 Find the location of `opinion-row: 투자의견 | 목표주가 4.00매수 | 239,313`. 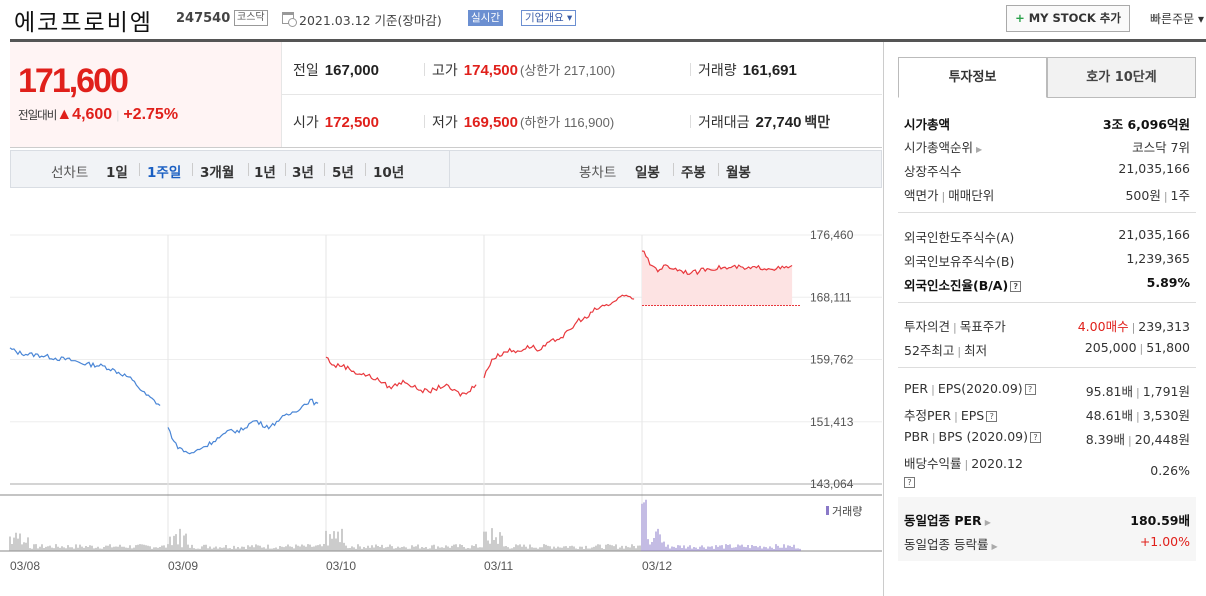

opinion-row: 투자의견 | 목표주가 4.00매수 | 239,313 is located at coordinates (1047, 326).